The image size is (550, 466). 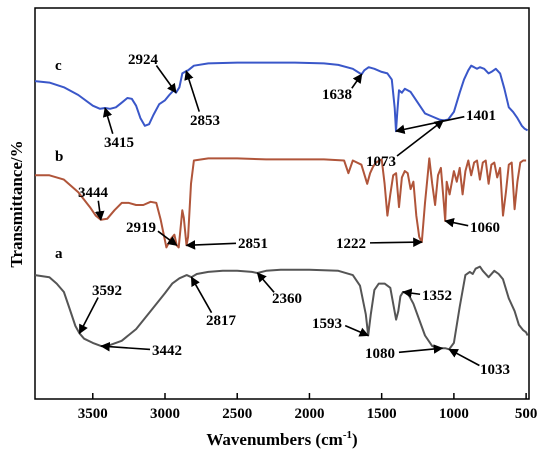 What do you see at coordinates (481, 116) in the screenshot?
I see `peak-label-1401: 1401` at bounding box center [481, 116].